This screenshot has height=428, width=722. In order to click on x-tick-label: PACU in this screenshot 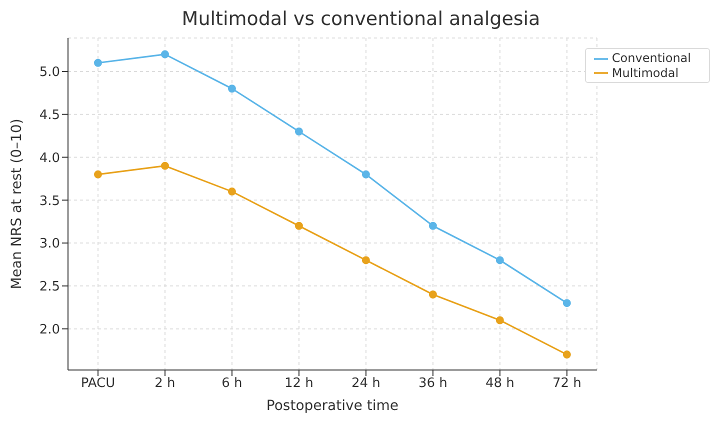, I will do `click(98, 384)`.